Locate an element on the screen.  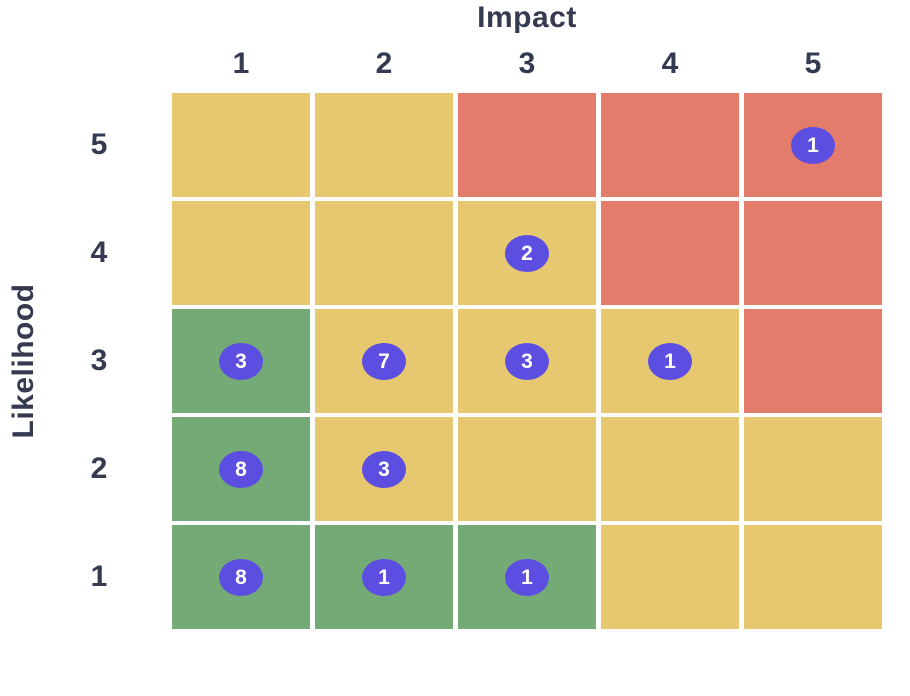
impact-tick-label: 3 is located at coordinates (527, 63).